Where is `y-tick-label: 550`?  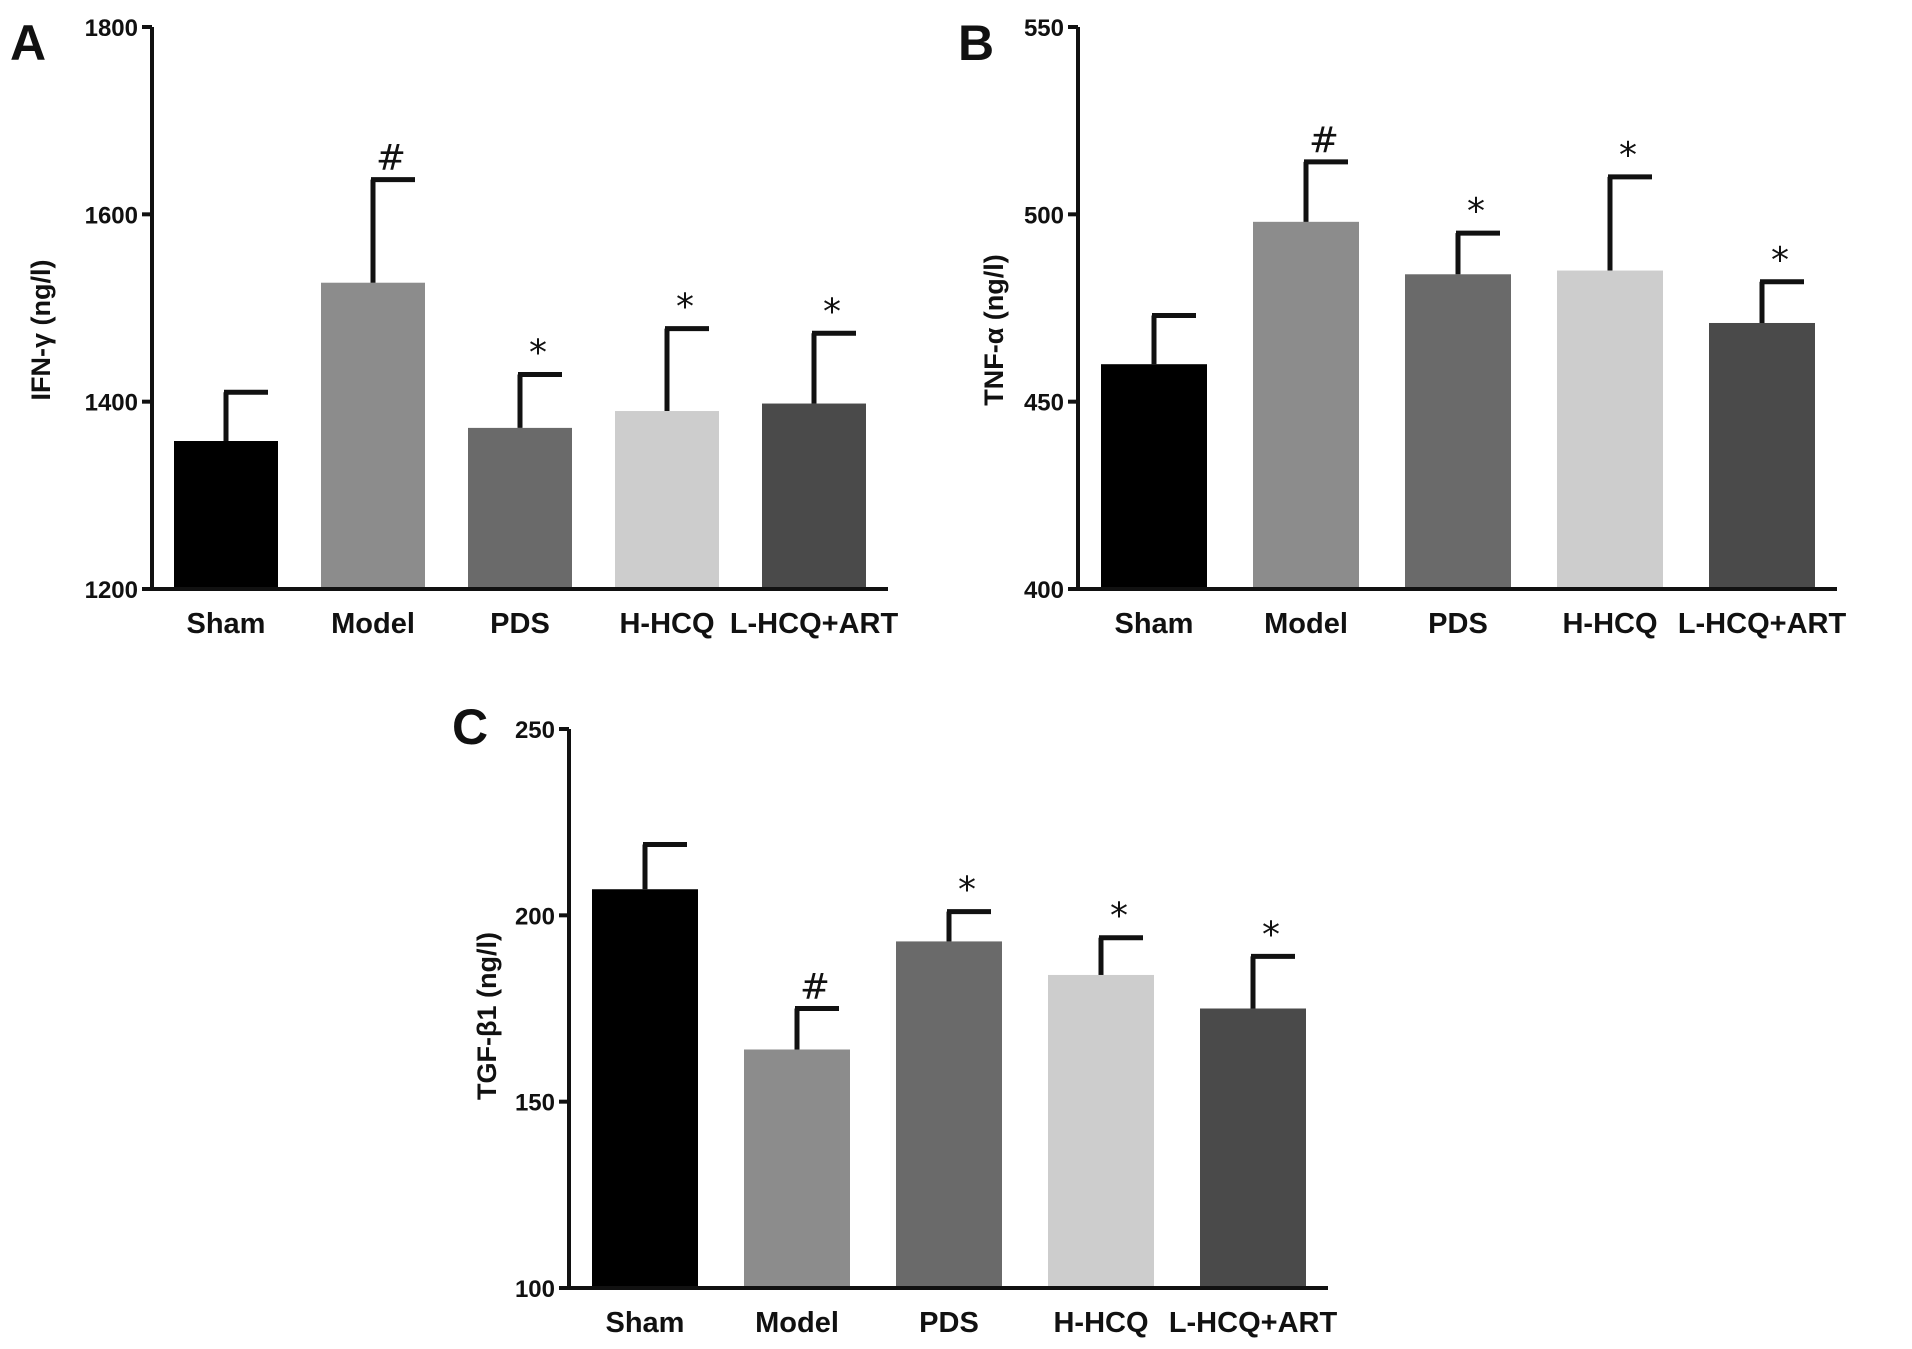 y-tick-label: 550 is located at coordinates (1044, 28).